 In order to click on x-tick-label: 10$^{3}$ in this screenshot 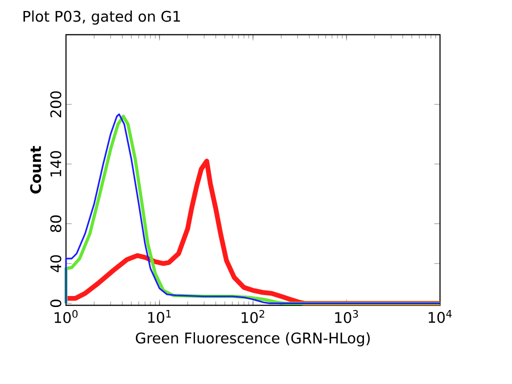, I will do `click(346, 317)`.